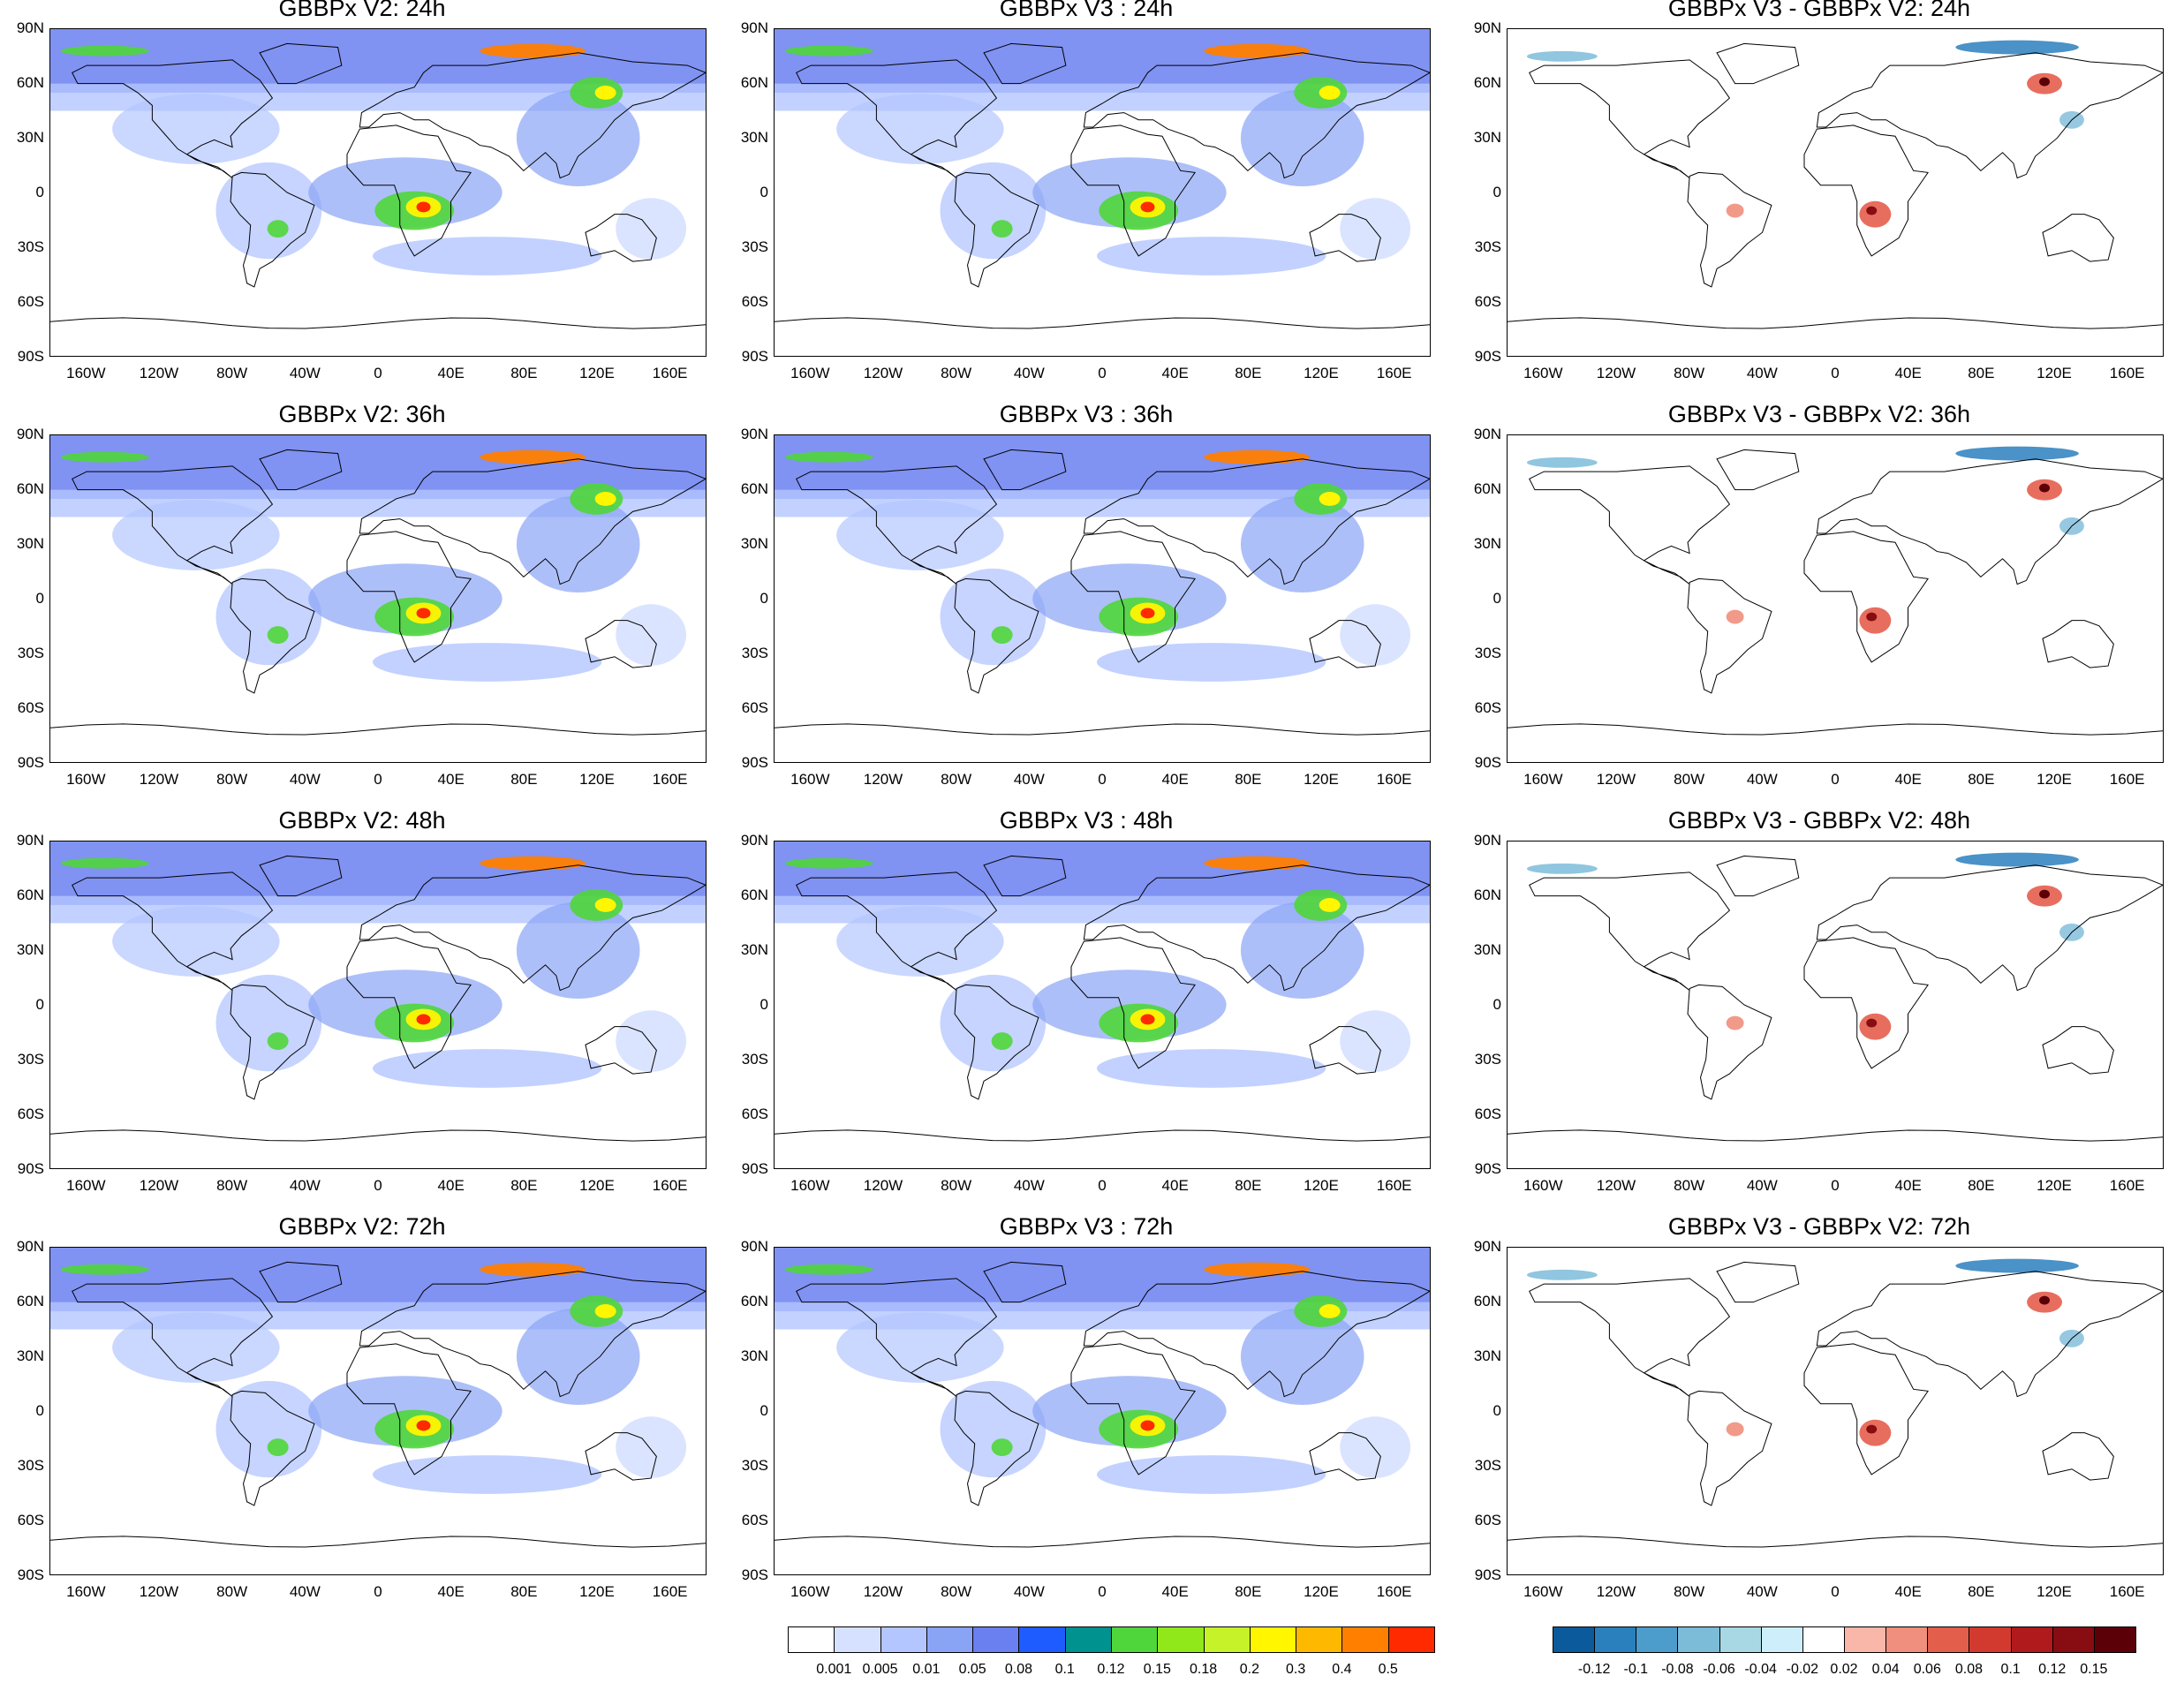 The height and width of the screenshot is (1683, 2184). What do you see at coordinates (1203, 1669) in the screenshot?
I see `colorbar-label: 0.18` at bounding box center [1203, 1669].